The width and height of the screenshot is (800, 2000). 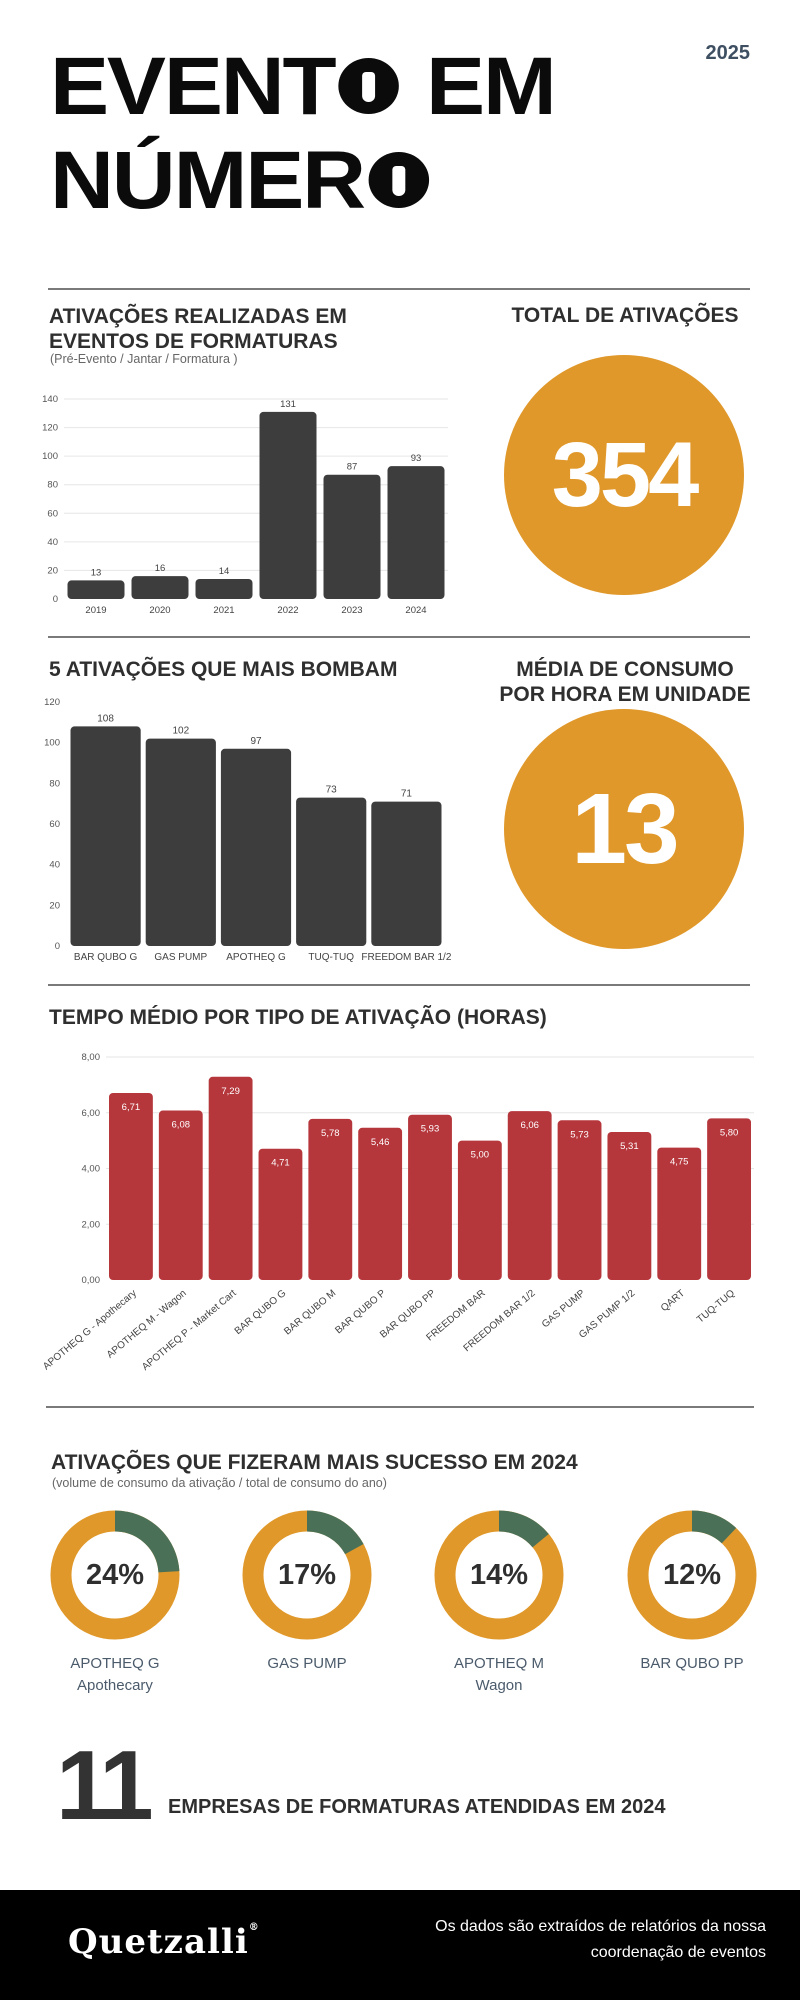 I want to click on consumption-circle: 13, so click(x=624, y=829).